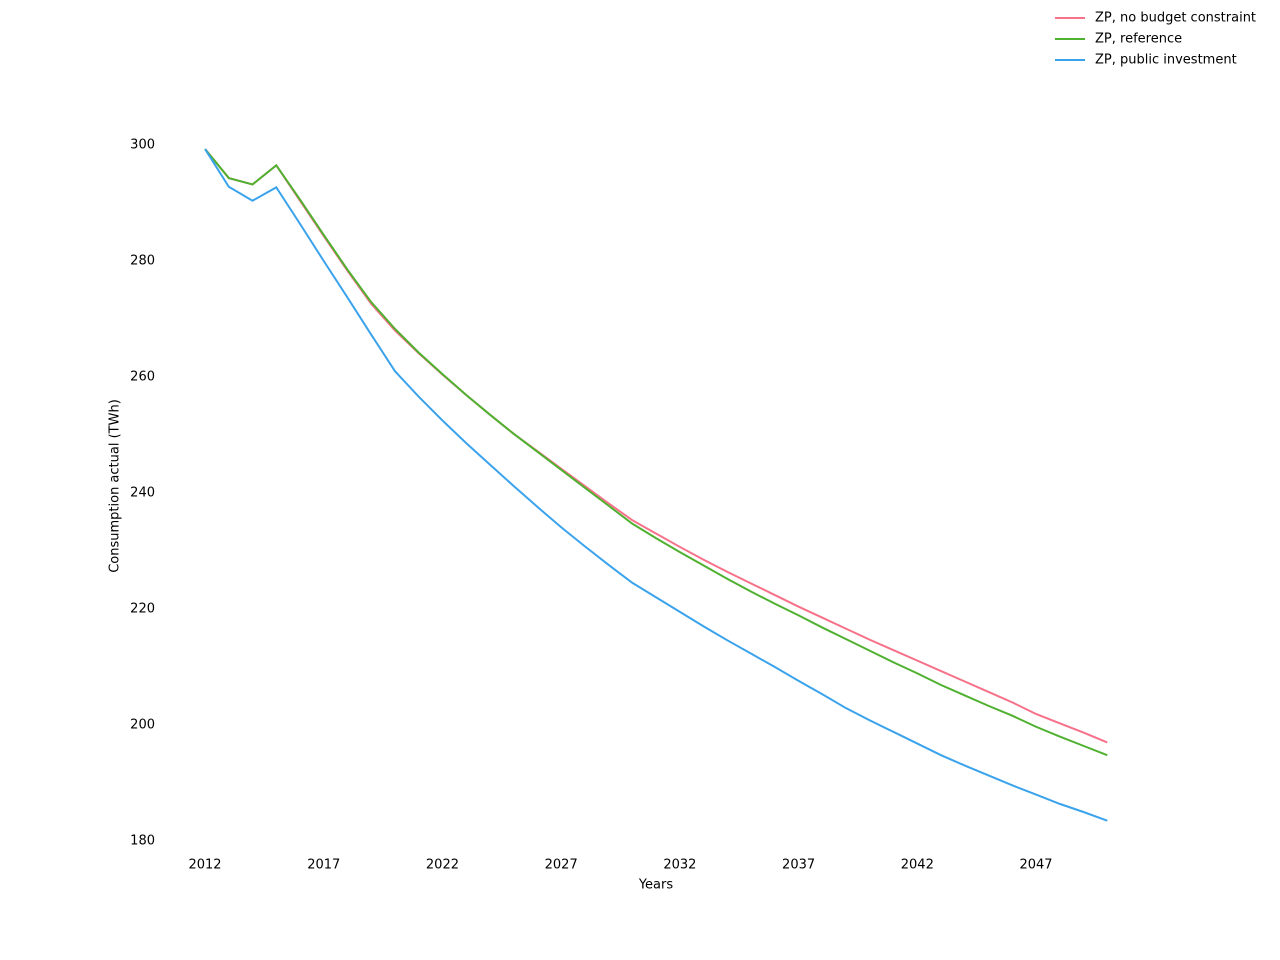 The width and height of the screenshot is (1280, 960). I want to click on x-tick-label: 2017, so click(323, 865).